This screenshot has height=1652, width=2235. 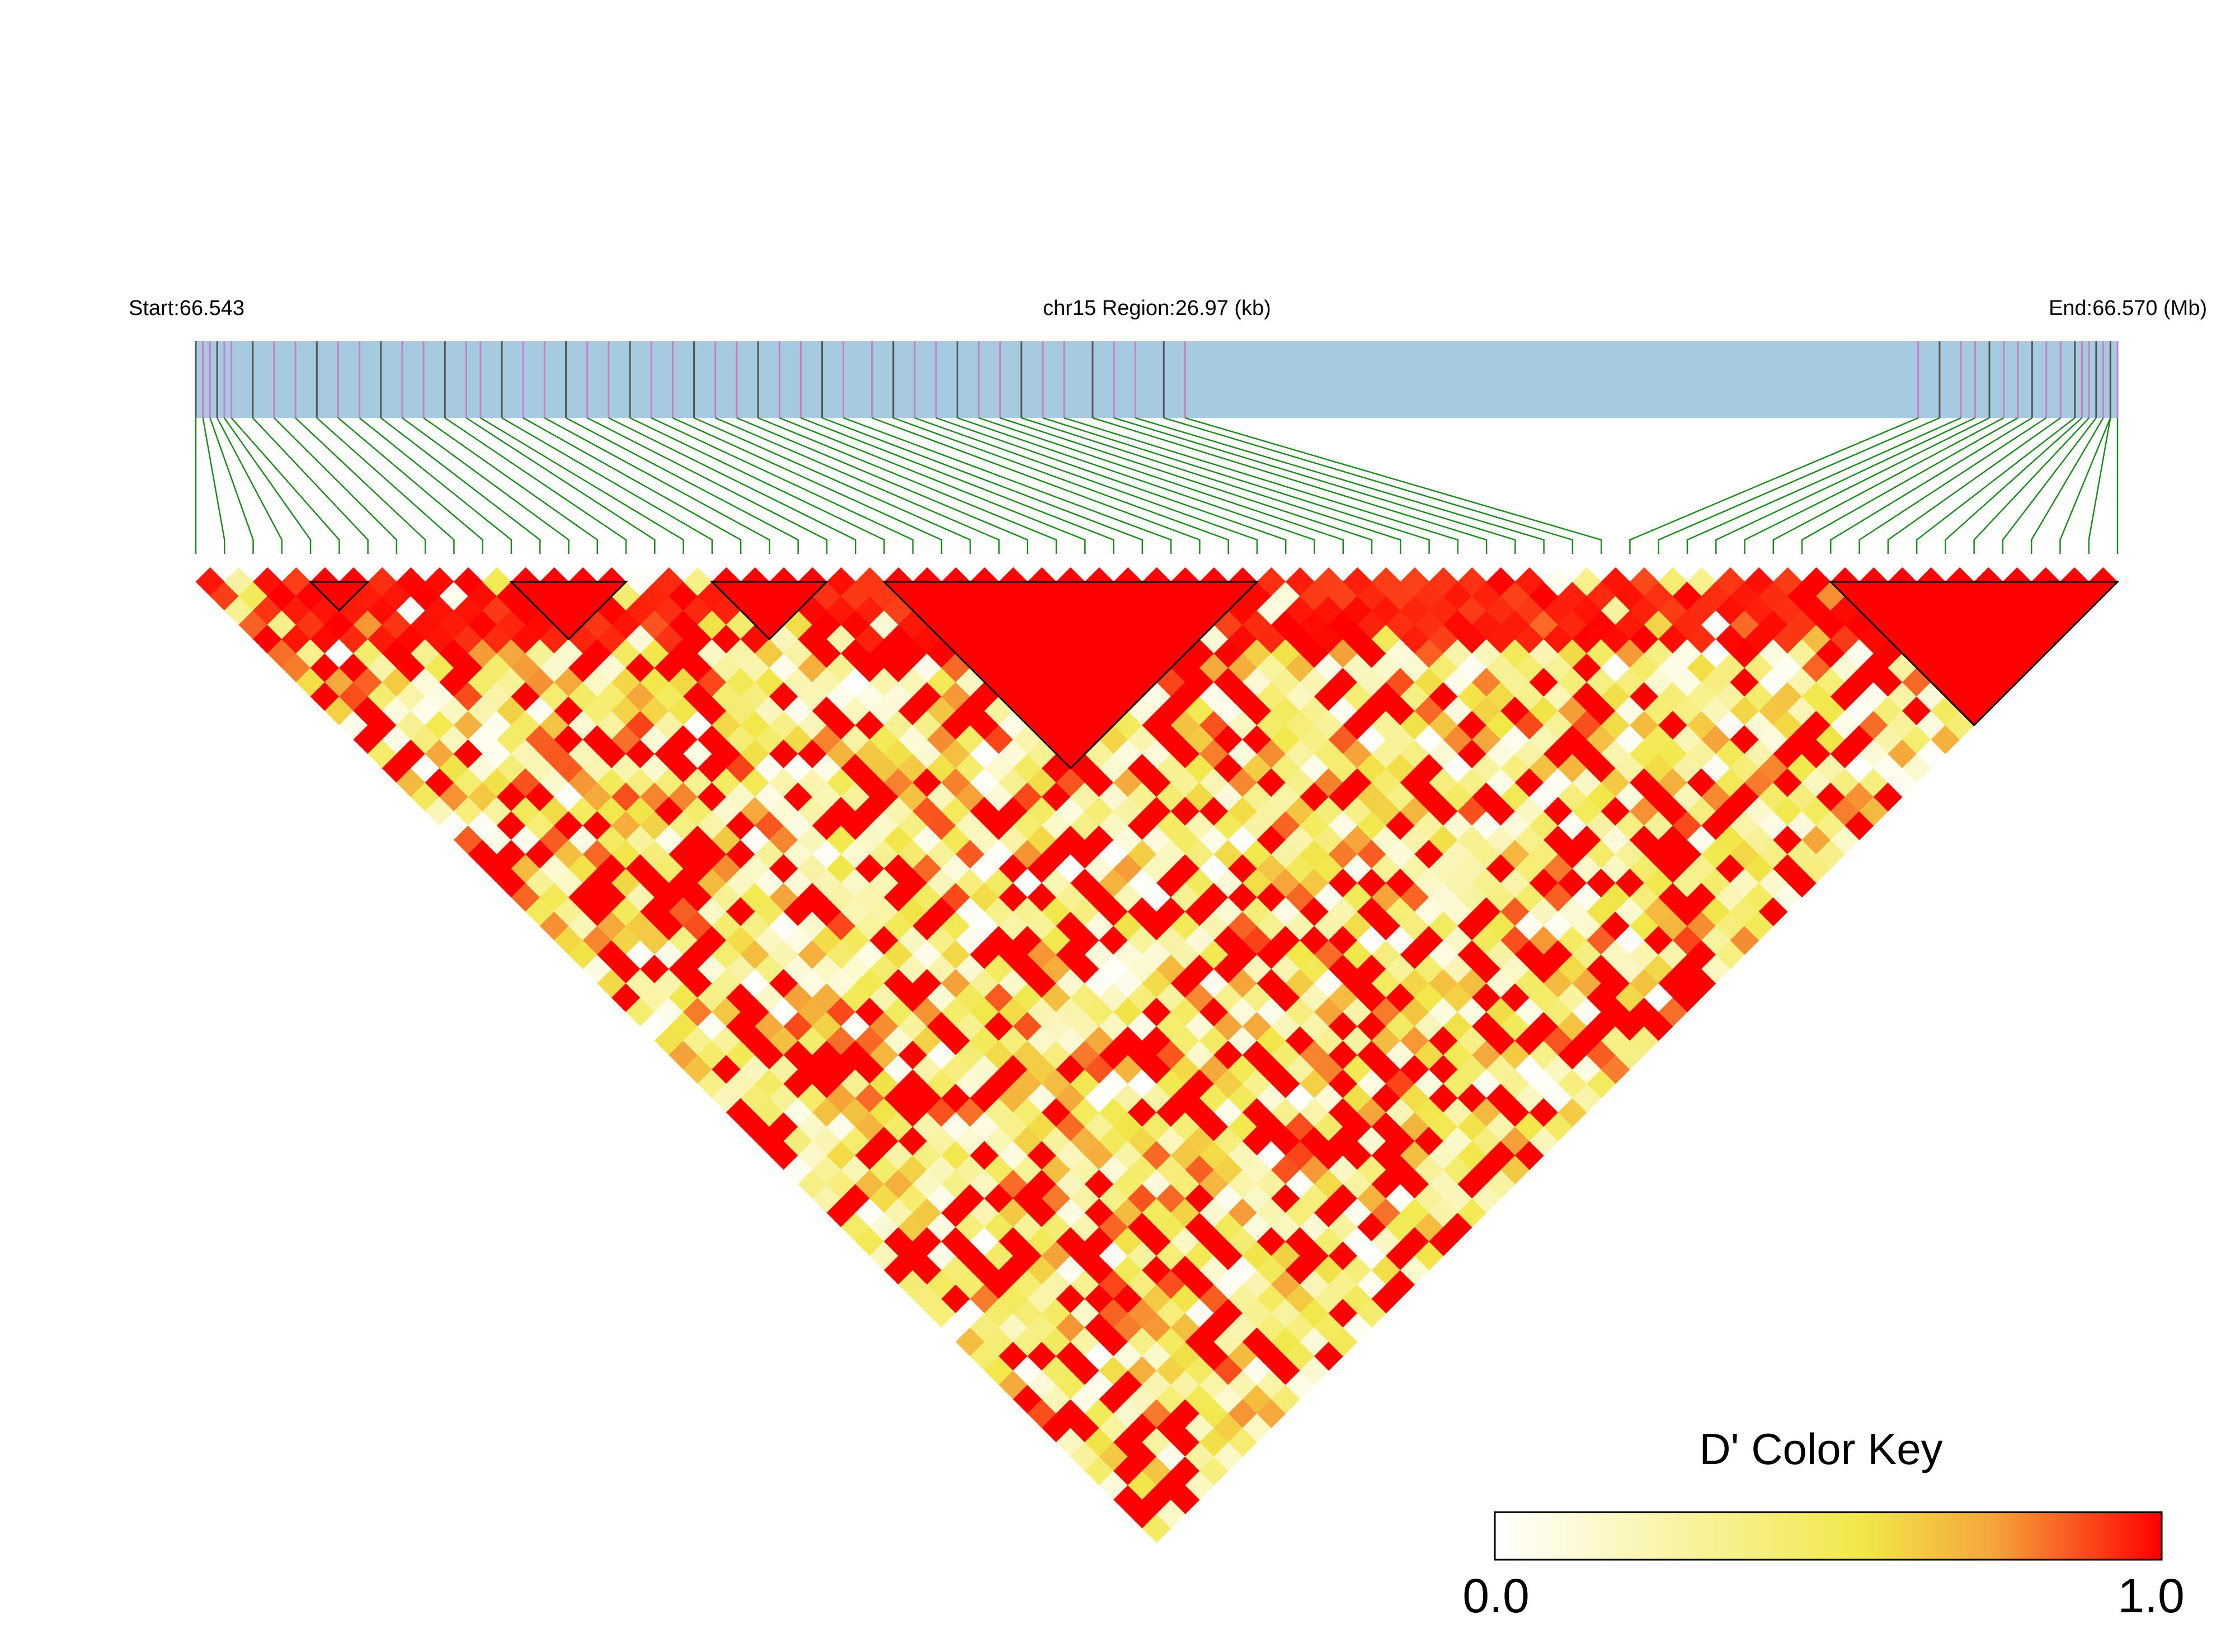 What do you see at coordinates (1496, 1596) in the screenshot?
I see `color-key-min-label: 0.0` at bounding box center [1496, 1596].